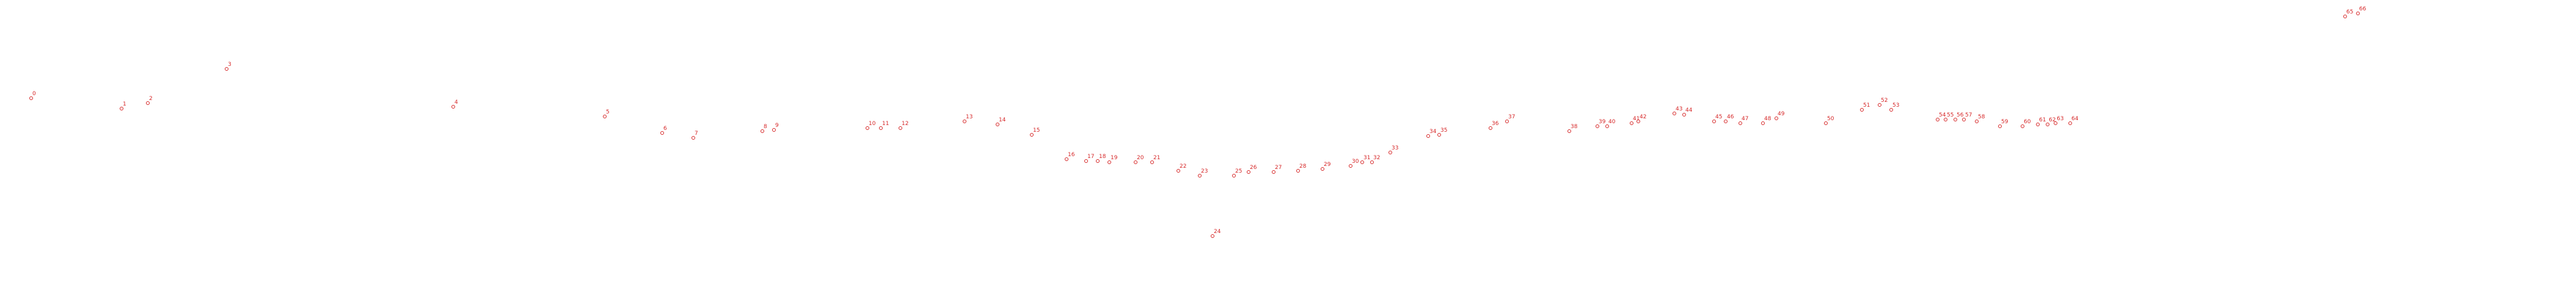  What do you see at coordinates (124, 104) in the screenshot?
I see `point-label: 1` at bounding box center [124, 104].